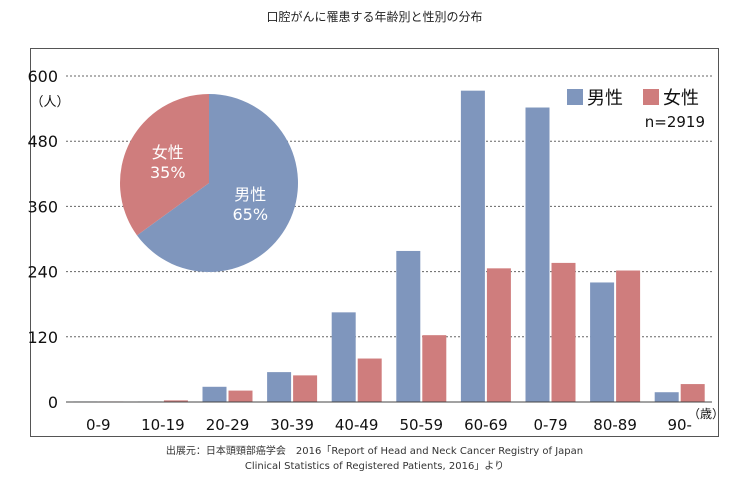 The width and height of the screenshot is (749, 483). I want to click on x-tick-label: 20-29, so click(228, 425).